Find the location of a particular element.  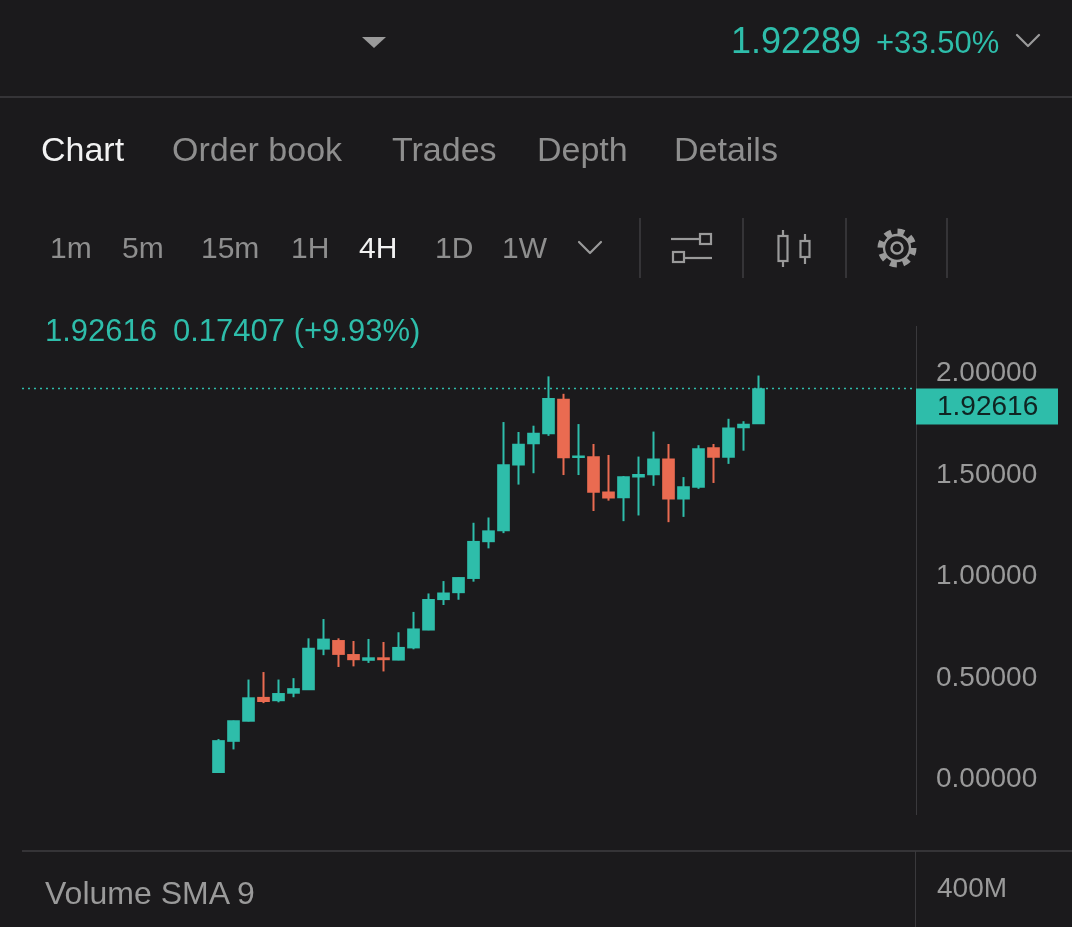

text: 1D is located at coordinates (454, 247).